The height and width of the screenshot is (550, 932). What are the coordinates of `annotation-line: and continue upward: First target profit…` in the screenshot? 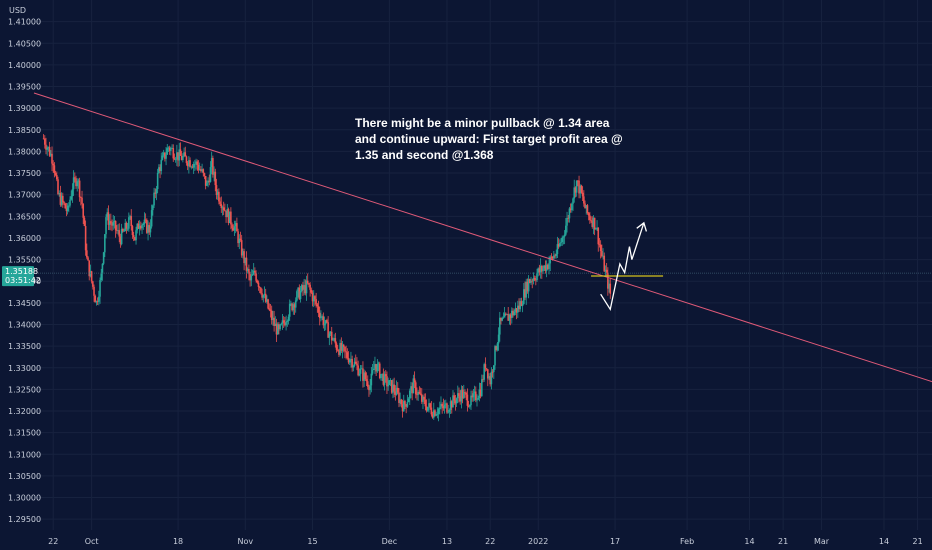 It's located at (489, 139).